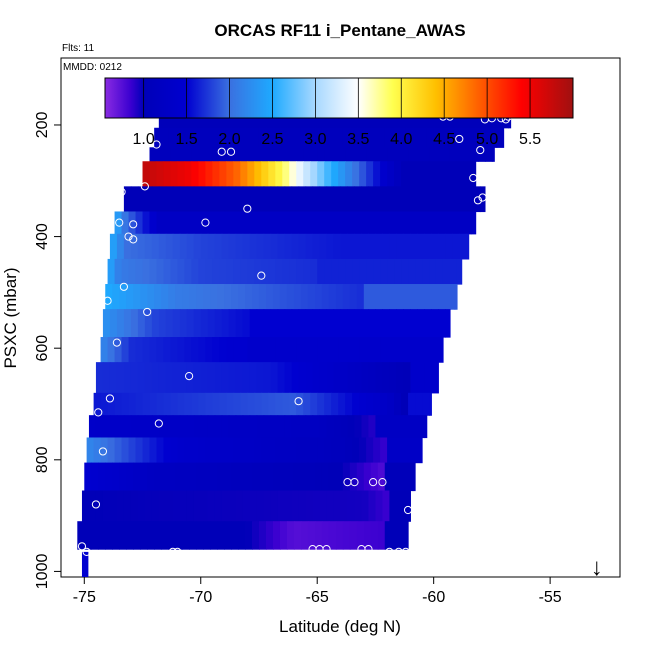 The image size is (650, 650). What do you see at coordinates (42, 572) in the screenshot?
I see `y-tick-label: 1000` at bounding box center [42, 572].